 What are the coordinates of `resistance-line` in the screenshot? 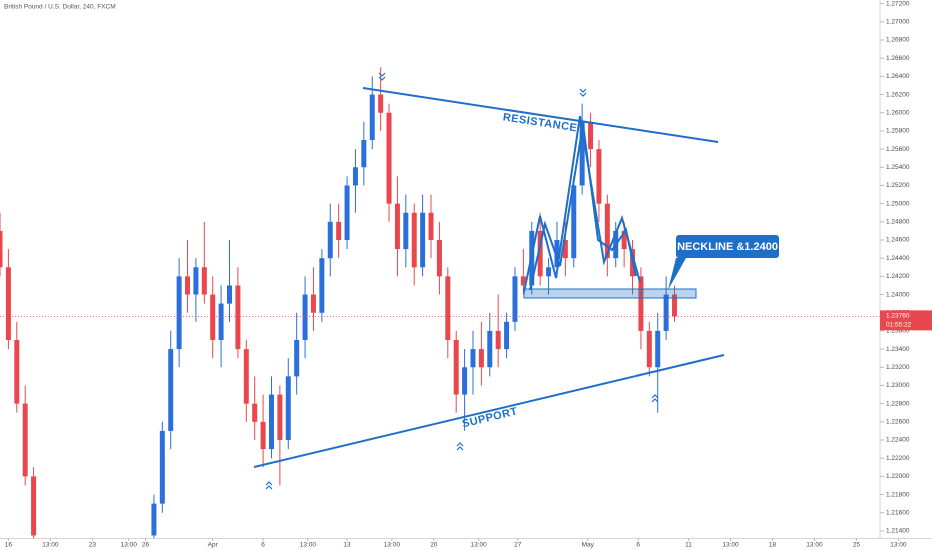 It's located at (540, 115).